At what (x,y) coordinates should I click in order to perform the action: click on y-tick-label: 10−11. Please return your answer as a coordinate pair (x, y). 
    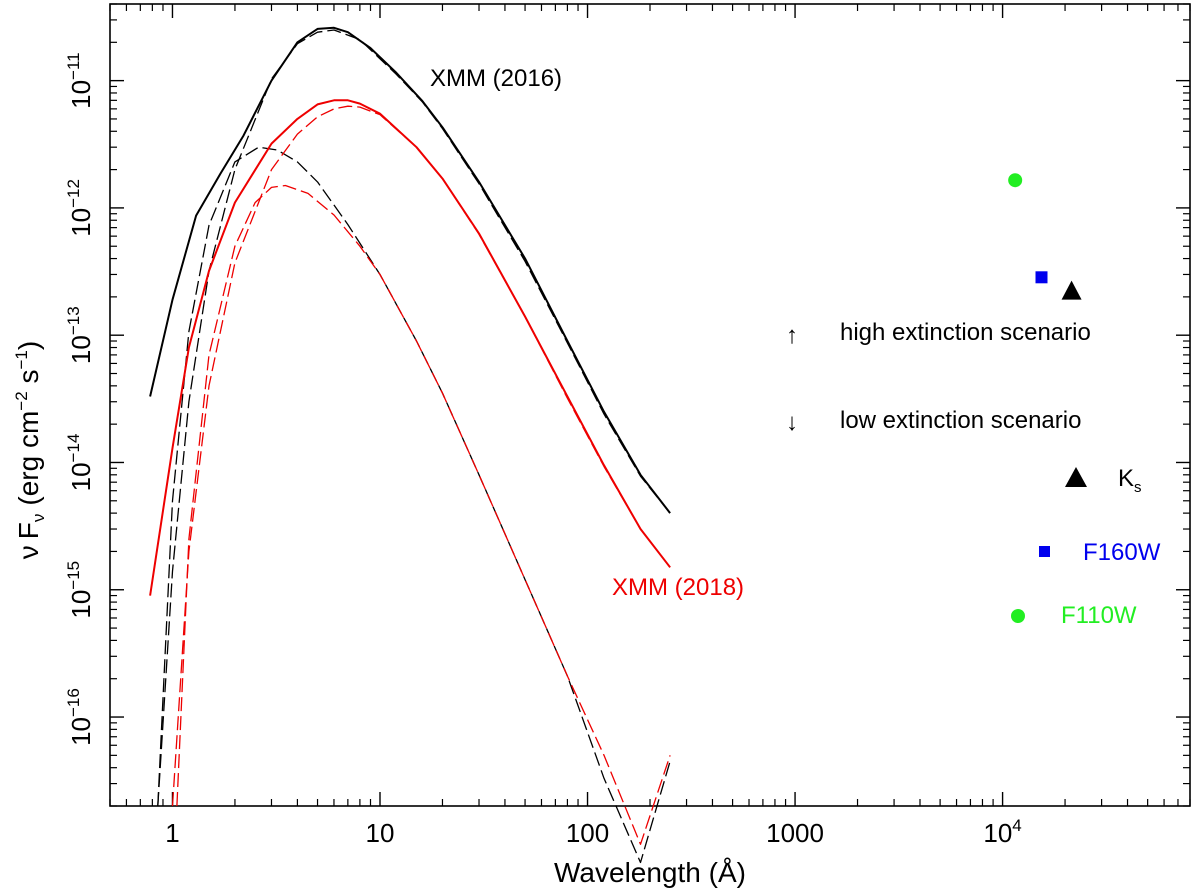
    Looking at the image, I should click on (80, 80).